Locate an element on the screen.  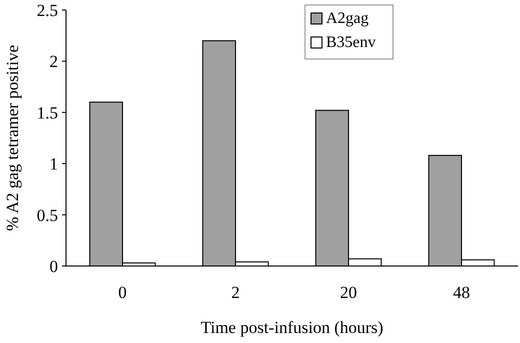
y-tick-label: 1.5 is located at coordinates (47, 112).